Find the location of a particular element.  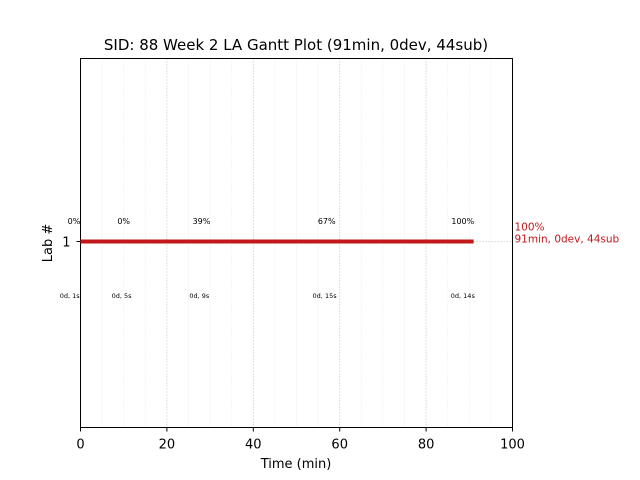

x-tick-label: 40 is located at coordinates (253, 445).